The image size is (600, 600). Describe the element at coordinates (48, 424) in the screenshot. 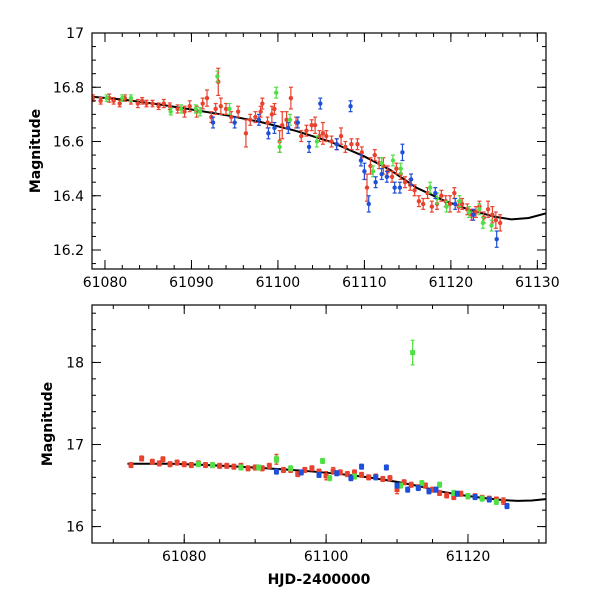

I see `bottom-panel-ylabel: Magnitude` at that location.